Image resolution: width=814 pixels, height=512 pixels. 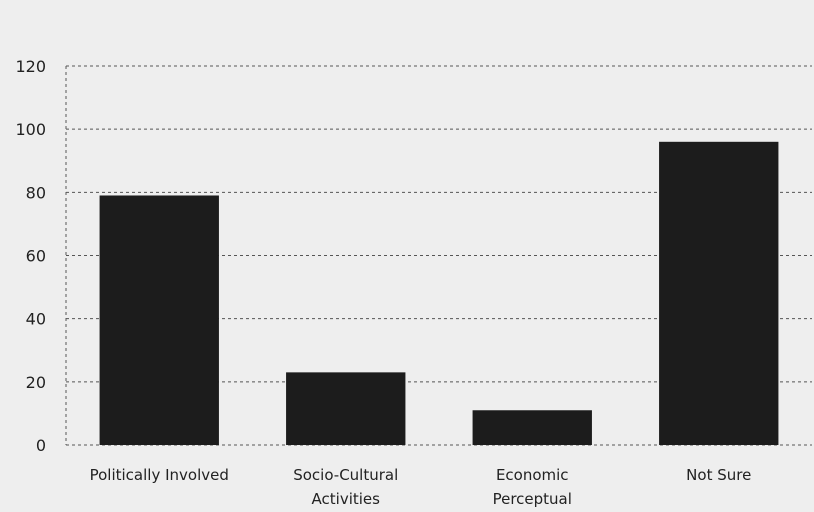 I want to click on y-tick-label: 0, so click(x=41, y=445).